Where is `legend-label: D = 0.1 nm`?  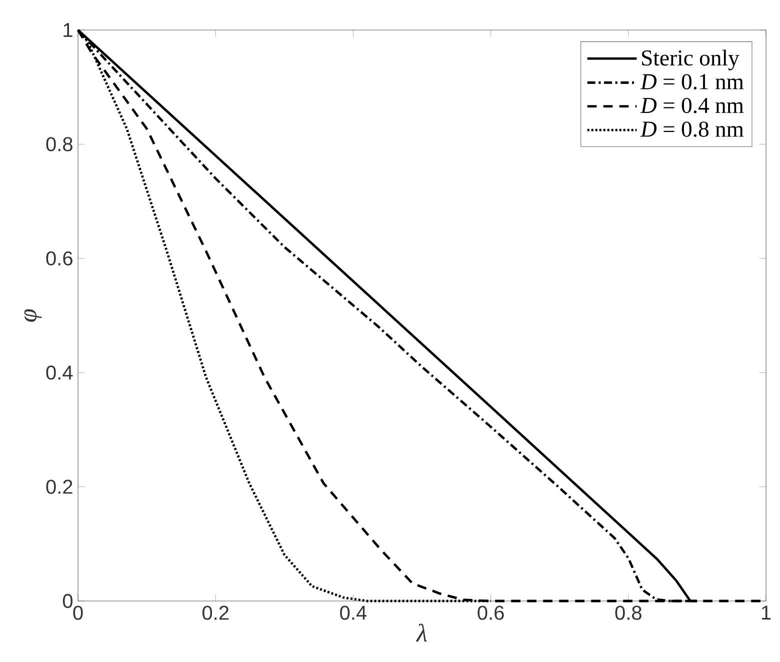 legend-label: D = 0.1 nm is located at coordinates (692, 82).